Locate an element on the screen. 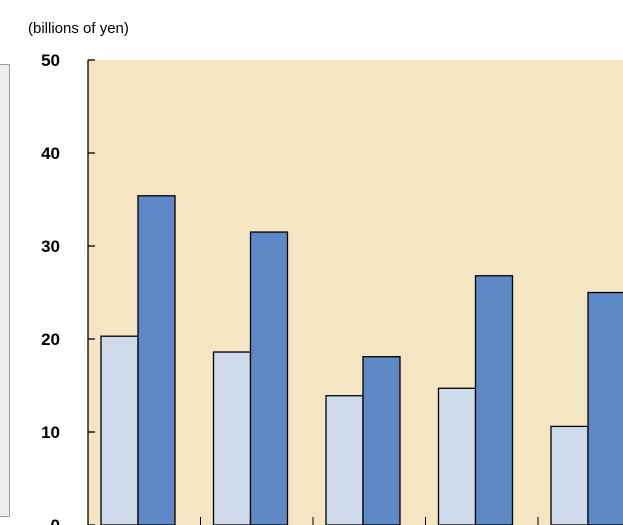 The height and width of the screenshot is (525, 623). bar-series2-item3 is located at coordinates (381, 440).